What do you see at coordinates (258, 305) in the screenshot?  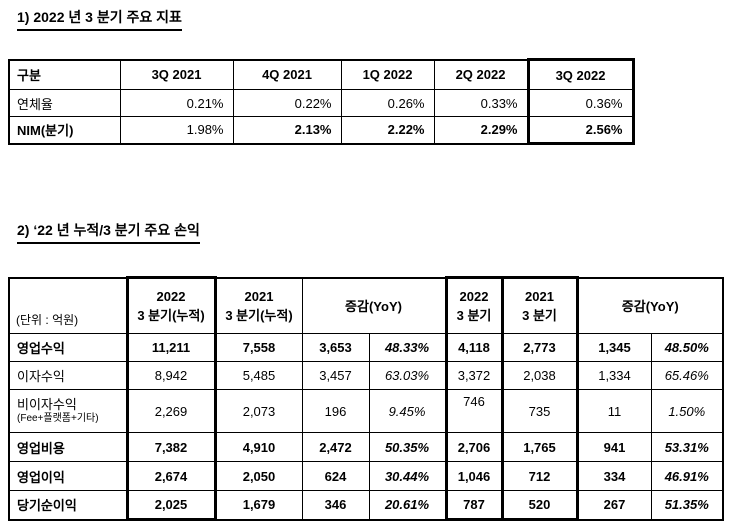 I see `column-header-2021-cumulative: 2021 3 분기(누적)` at bounding box center [258, 305].